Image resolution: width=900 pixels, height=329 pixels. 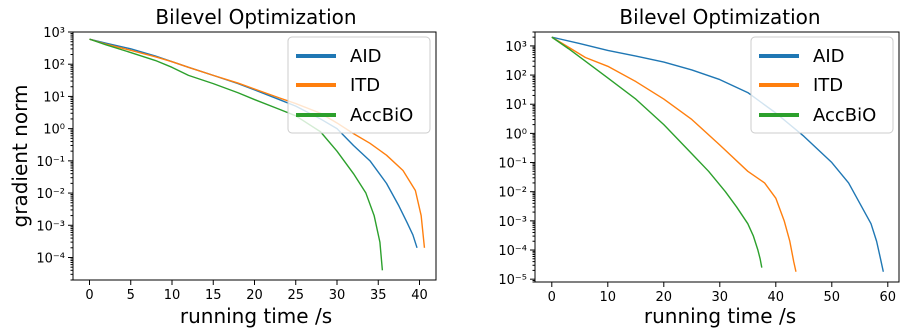 I want to click on y-tick-label-left: 10⁻², so click(x=50, y=194).